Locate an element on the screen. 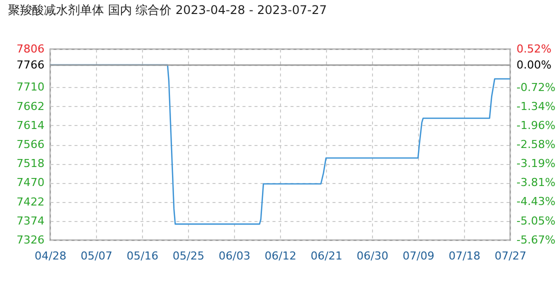 This screenshot has height=300, width=560. y2-tick-label: -5.67% is located at coordinates (536, 240).